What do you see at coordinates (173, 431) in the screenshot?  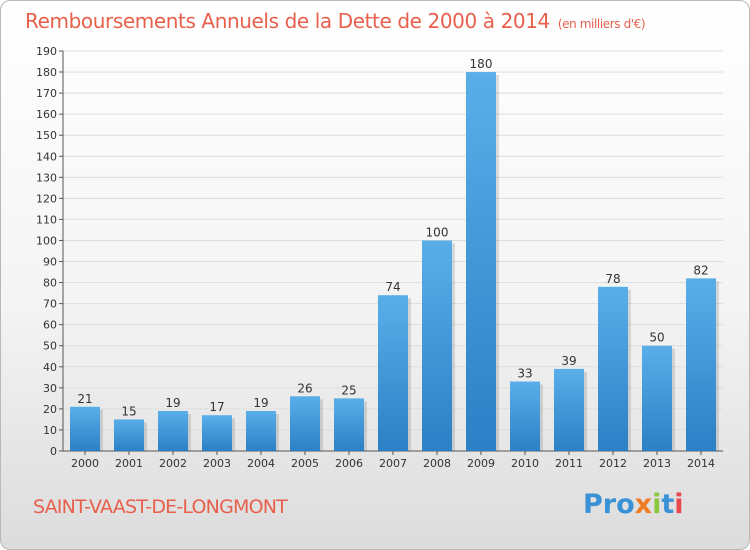 I see `bar-2002` at bounding box center [173, 431].